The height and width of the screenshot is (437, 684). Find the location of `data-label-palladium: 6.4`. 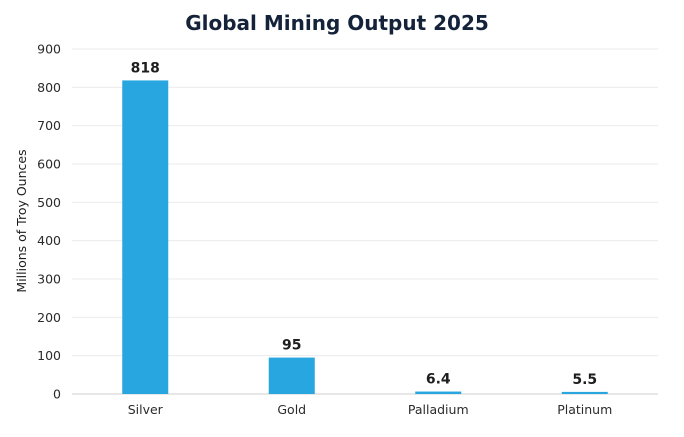

data-label-palladium: 6.4 is located at coordinates (438, 380).